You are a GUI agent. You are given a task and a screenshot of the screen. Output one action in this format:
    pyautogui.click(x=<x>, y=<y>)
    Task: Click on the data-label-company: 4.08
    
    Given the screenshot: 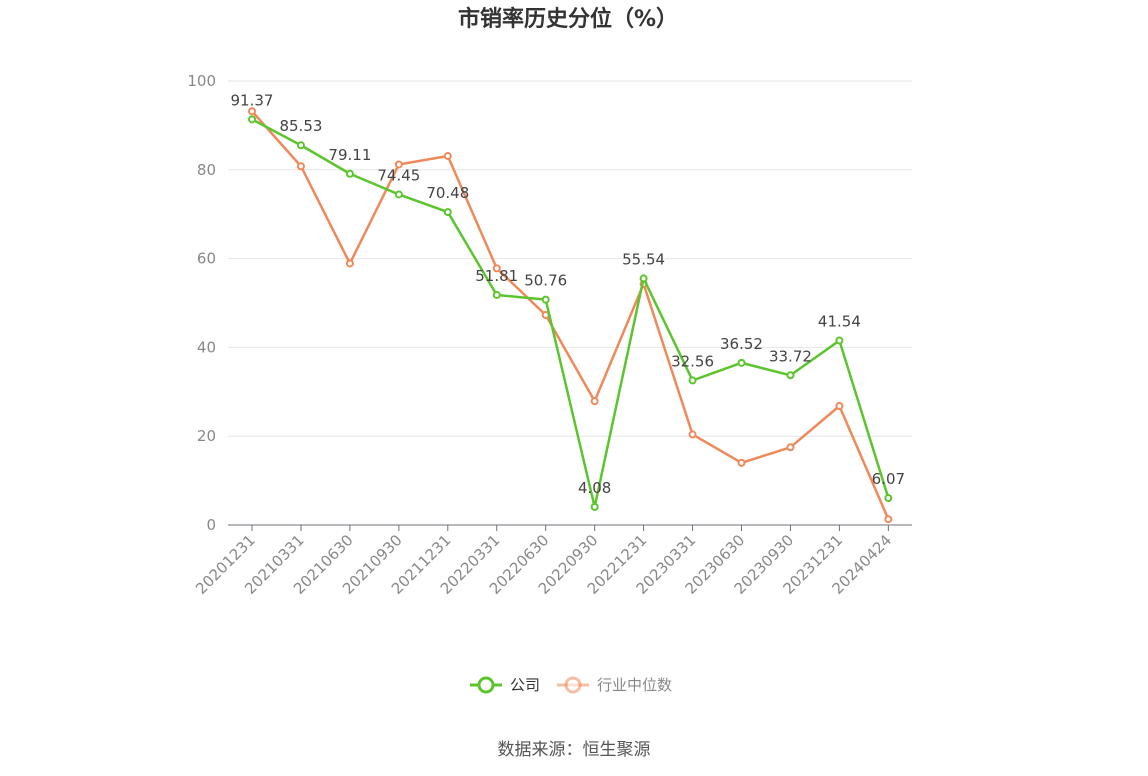 What is the action you would take?
    pyautogui.click(x=594, y=488)
    